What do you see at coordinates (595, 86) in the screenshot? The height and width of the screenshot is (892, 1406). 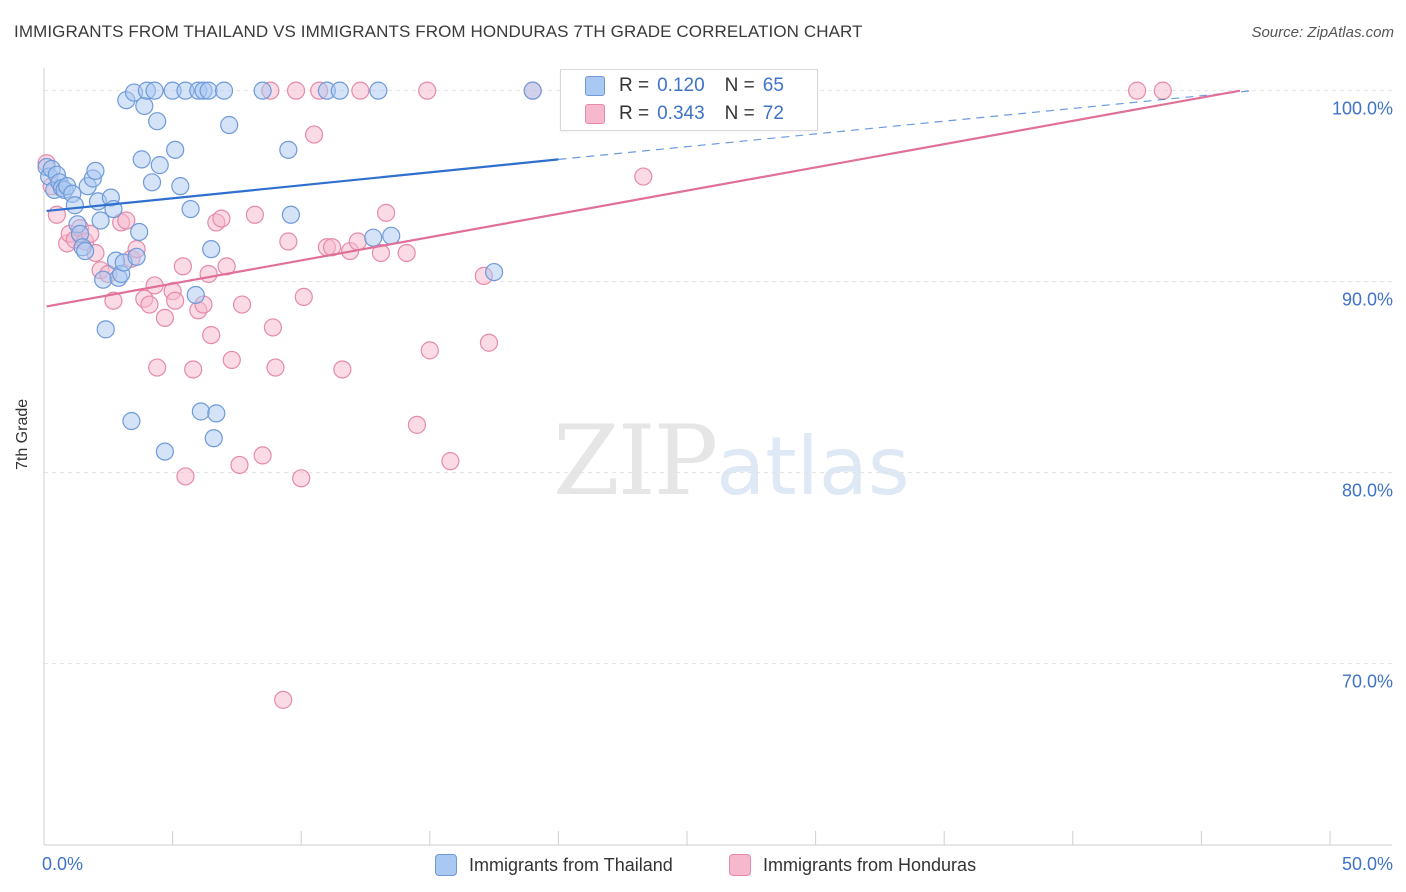 I see `thailand-swatch-icon` at bounding box center [595, 86].